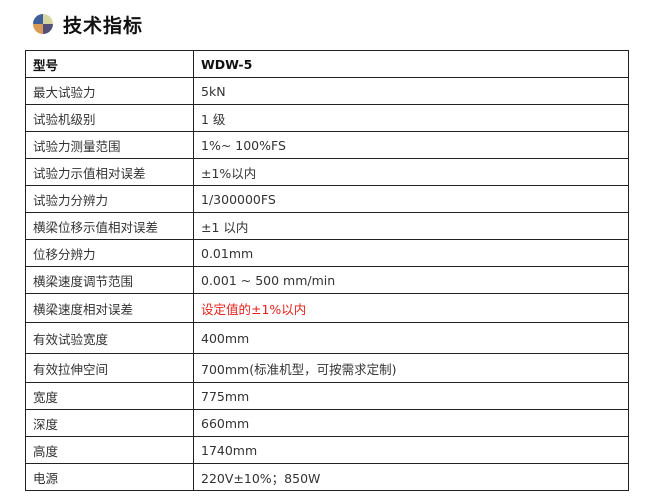  Describe the element at coordinates (103, 25) in the screenshot. I see `section-title-text: 技术指标` at that location.